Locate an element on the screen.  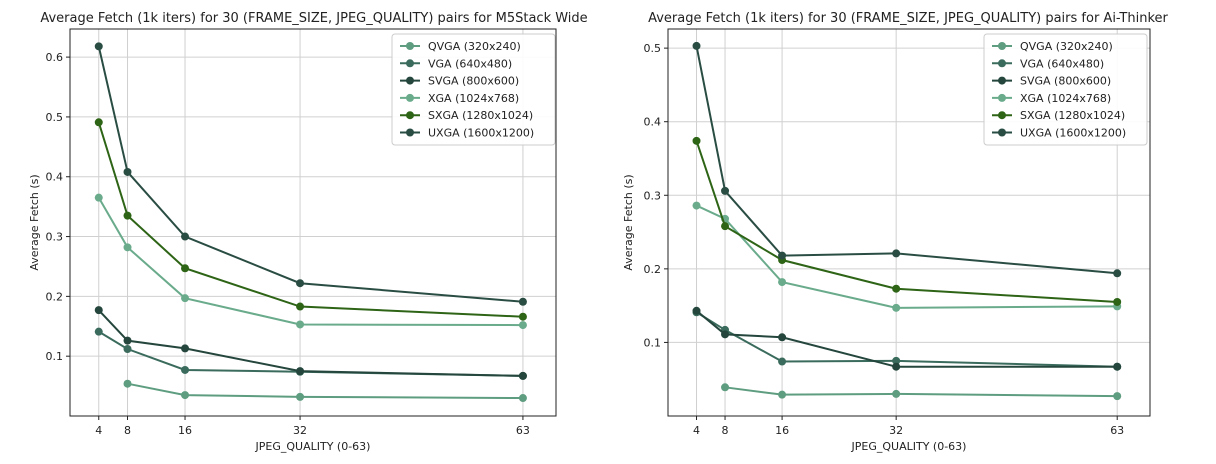
legend-entry: UXGA (1600x1200) is located at coordinates (1073, 133).